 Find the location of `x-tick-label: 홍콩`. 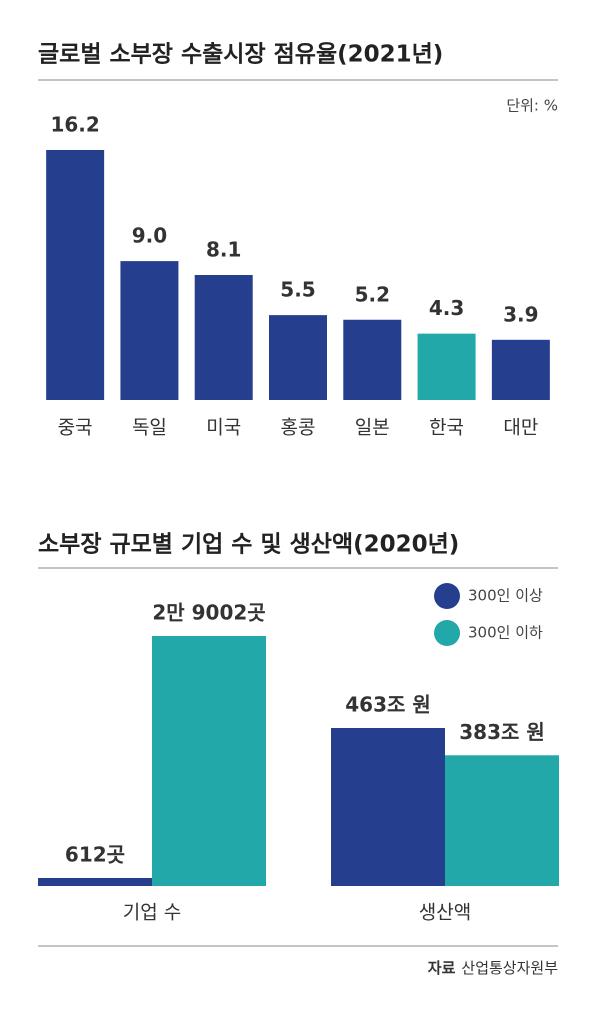

x-tick-label: 홍콩 is located at coordinates (298, 428).